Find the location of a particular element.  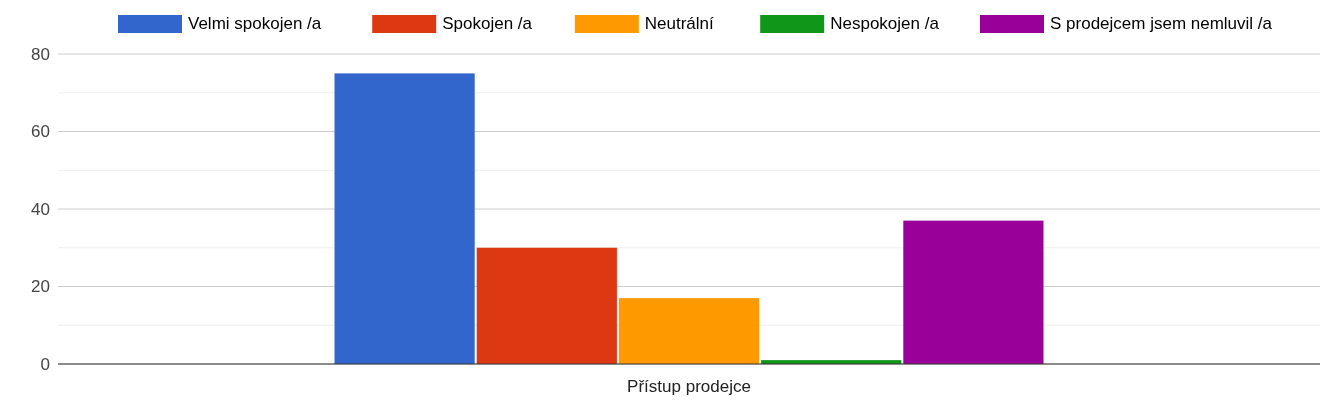

legend-label: Spokojen /a is located at coordinates (487, 23).